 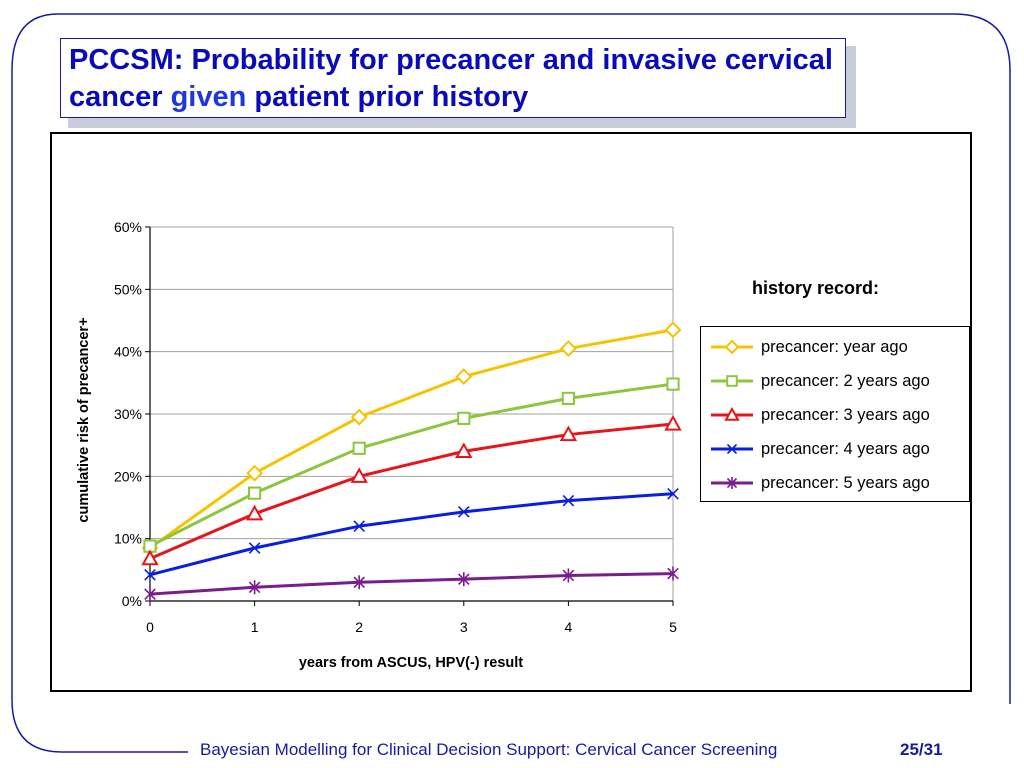 What do you see at coordinates (128, 539) in the screenshot?
I see `y-tick-label: 10%` at bounding box center [128, 539].